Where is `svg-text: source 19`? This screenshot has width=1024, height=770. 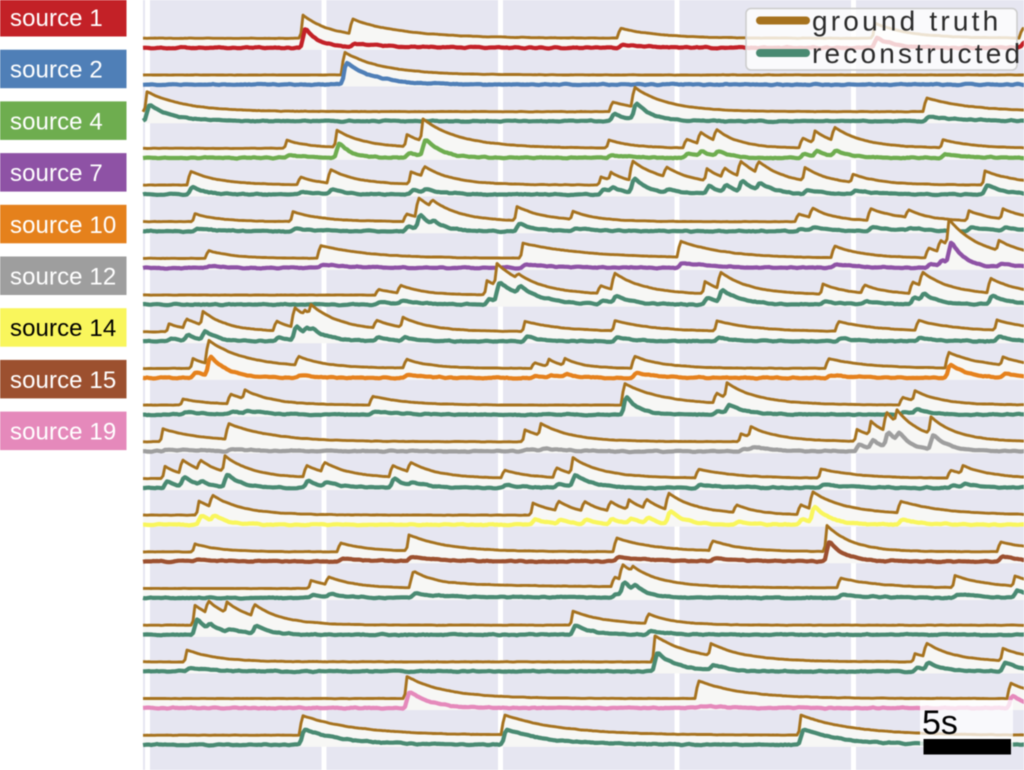 svg-text: source 19 is located at coordinates (63, 432).